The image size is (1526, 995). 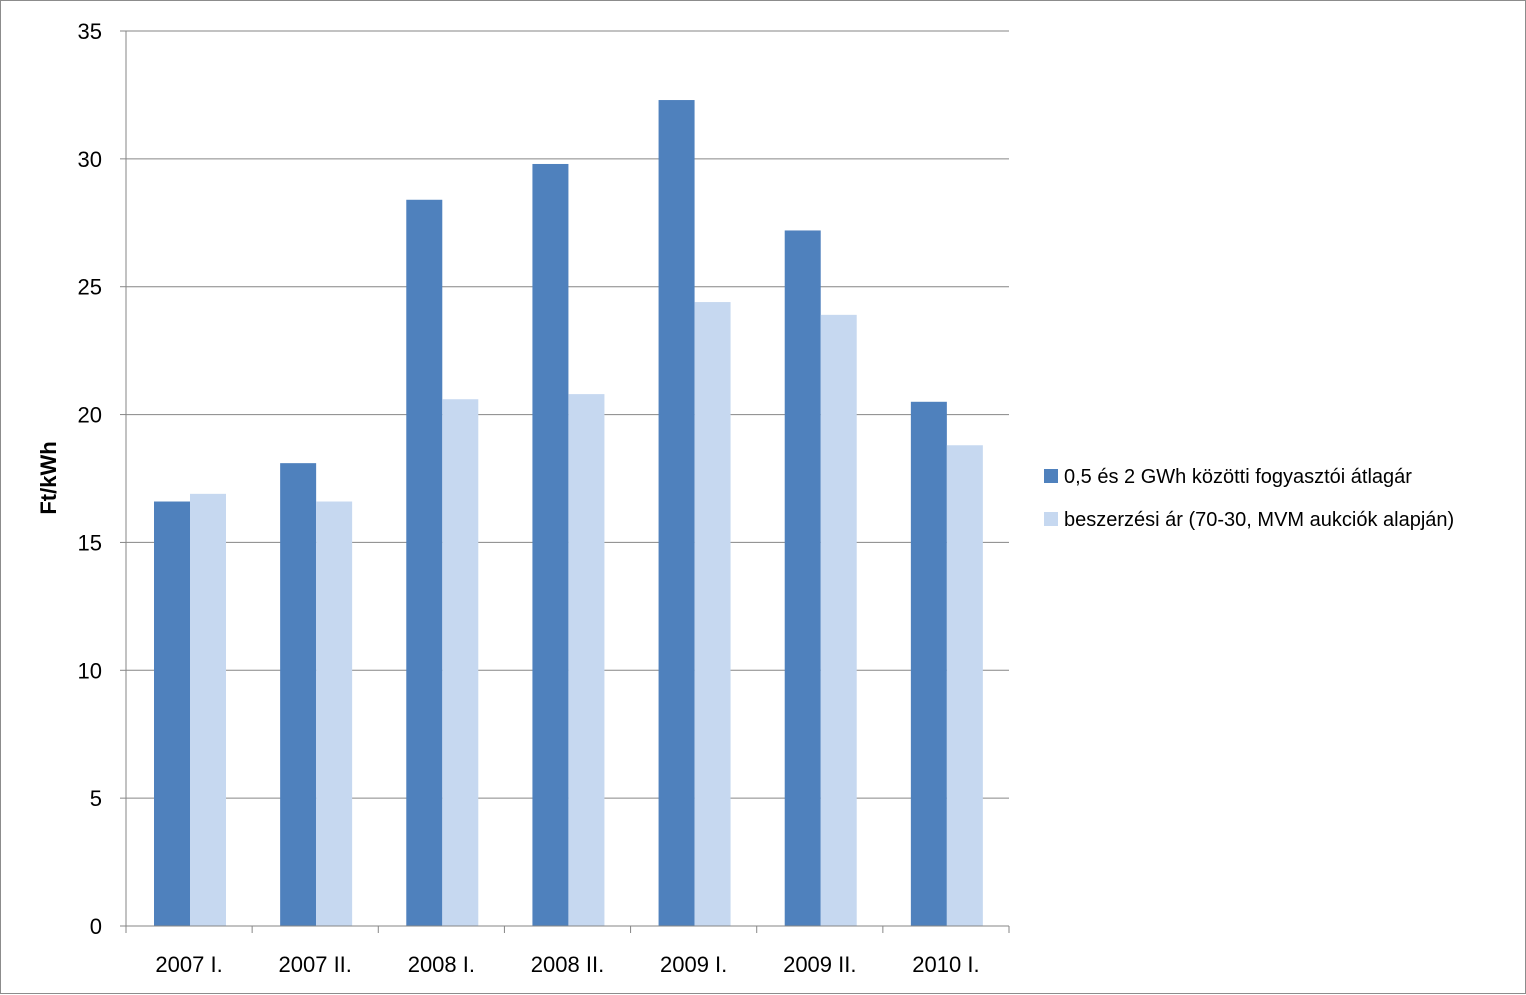 What do you see at coordinates (188, 964) in the screenshot?
I see `x-tick-label: 2007 I.` at bounding box center [188, 964].